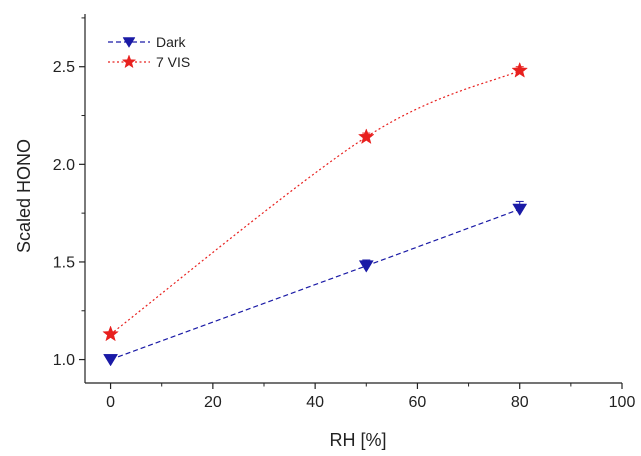  What do you see at coordinates (64, 360) in the screenshot?
I see `y-tick-label: 1.0` at bounding box center [64, 360].